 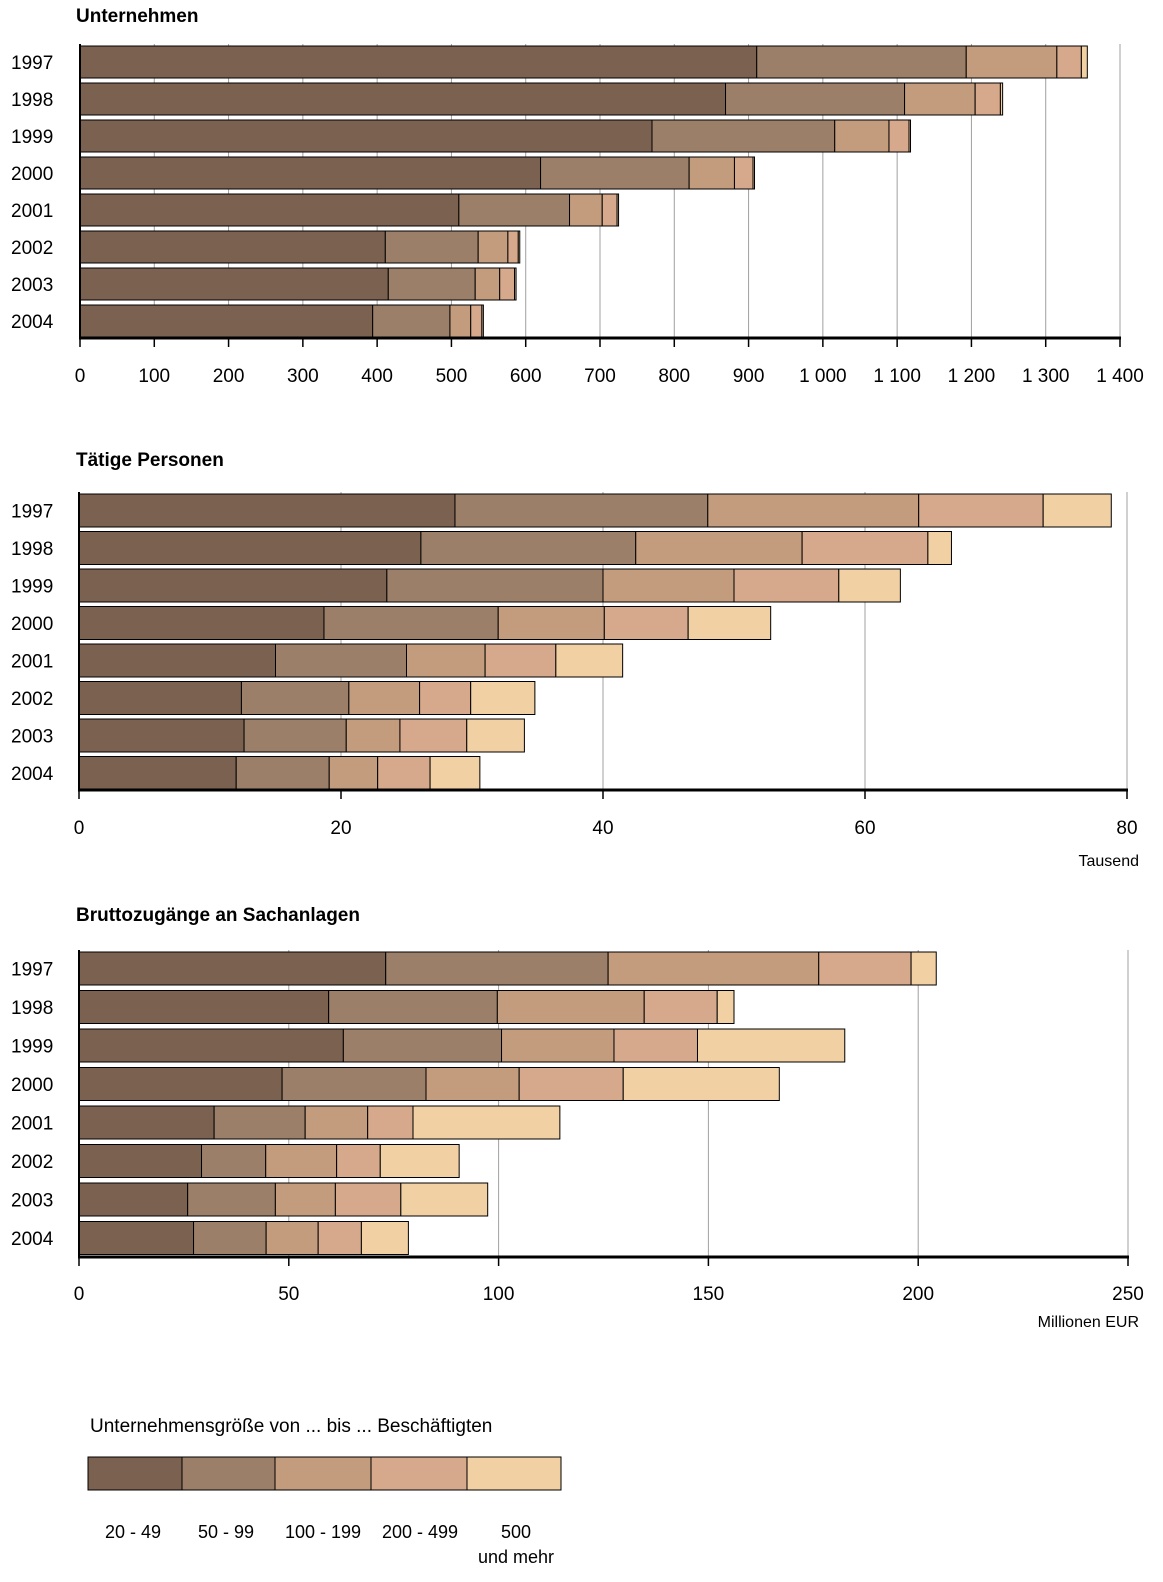 What do you see at coordinates (32, 1085) in the screenshot?
I see `category-label: 2000` at bounding box center [32, 1085].